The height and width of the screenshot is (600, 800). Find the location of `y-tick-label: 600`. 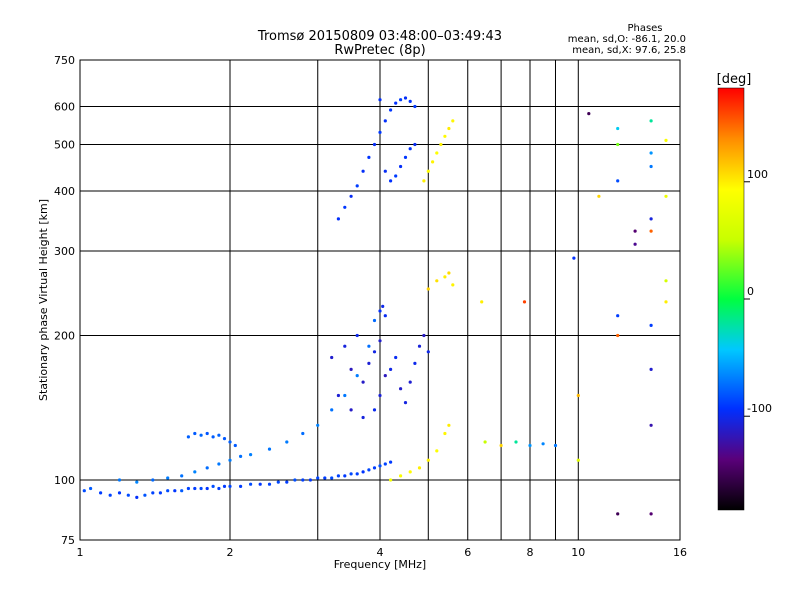

y-tick-label: 600 is located at coordinates (64, 107).